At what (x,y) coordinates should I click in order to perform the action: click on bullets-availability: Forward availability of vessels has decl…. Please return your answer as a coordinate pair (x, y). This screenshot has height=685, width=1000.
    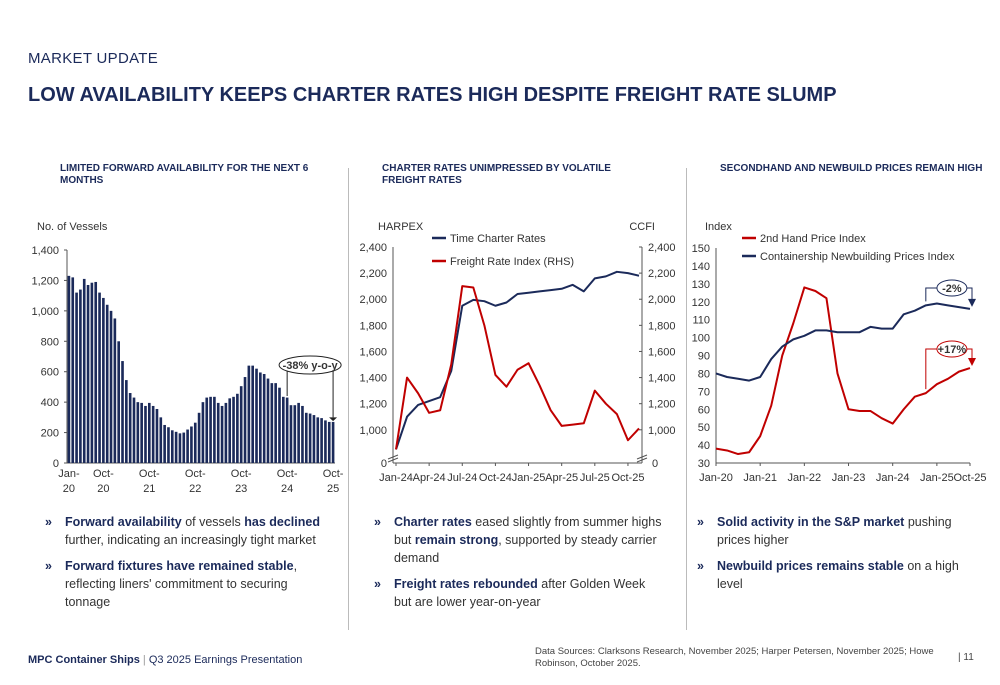
    Looking at the image, I should click on (190, 566).